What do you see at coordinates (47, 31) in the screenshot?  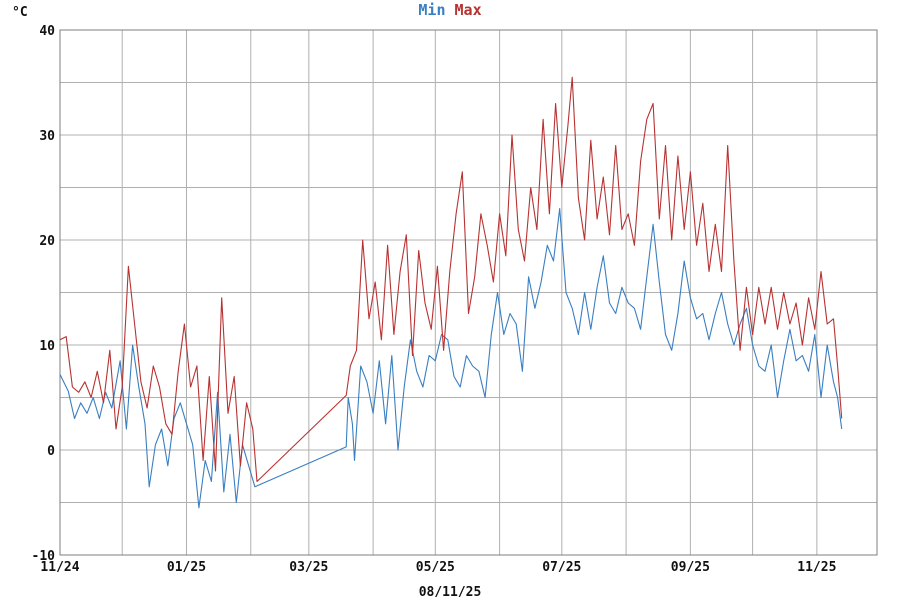 I see `y-tick-label: 40` at bounding box center [47, 31].